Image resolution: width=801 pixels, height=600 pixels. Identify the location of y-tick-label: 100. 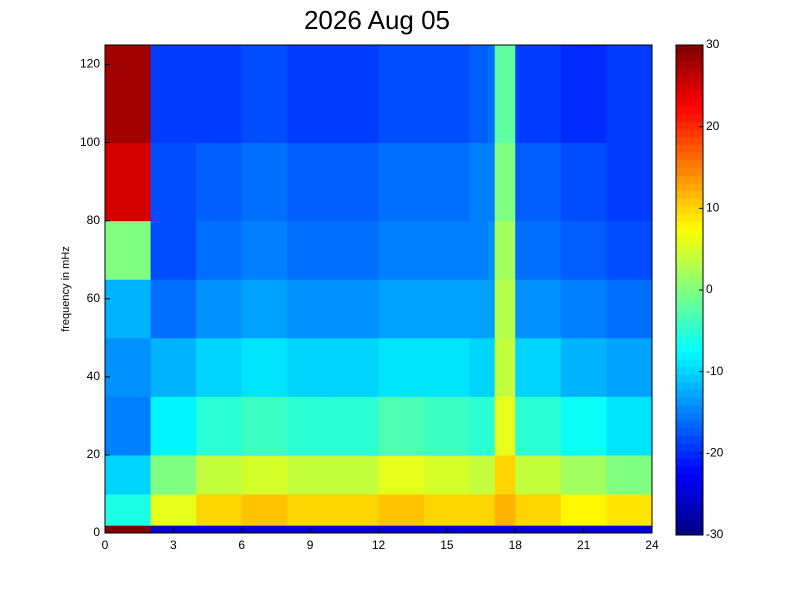
(90, 142).